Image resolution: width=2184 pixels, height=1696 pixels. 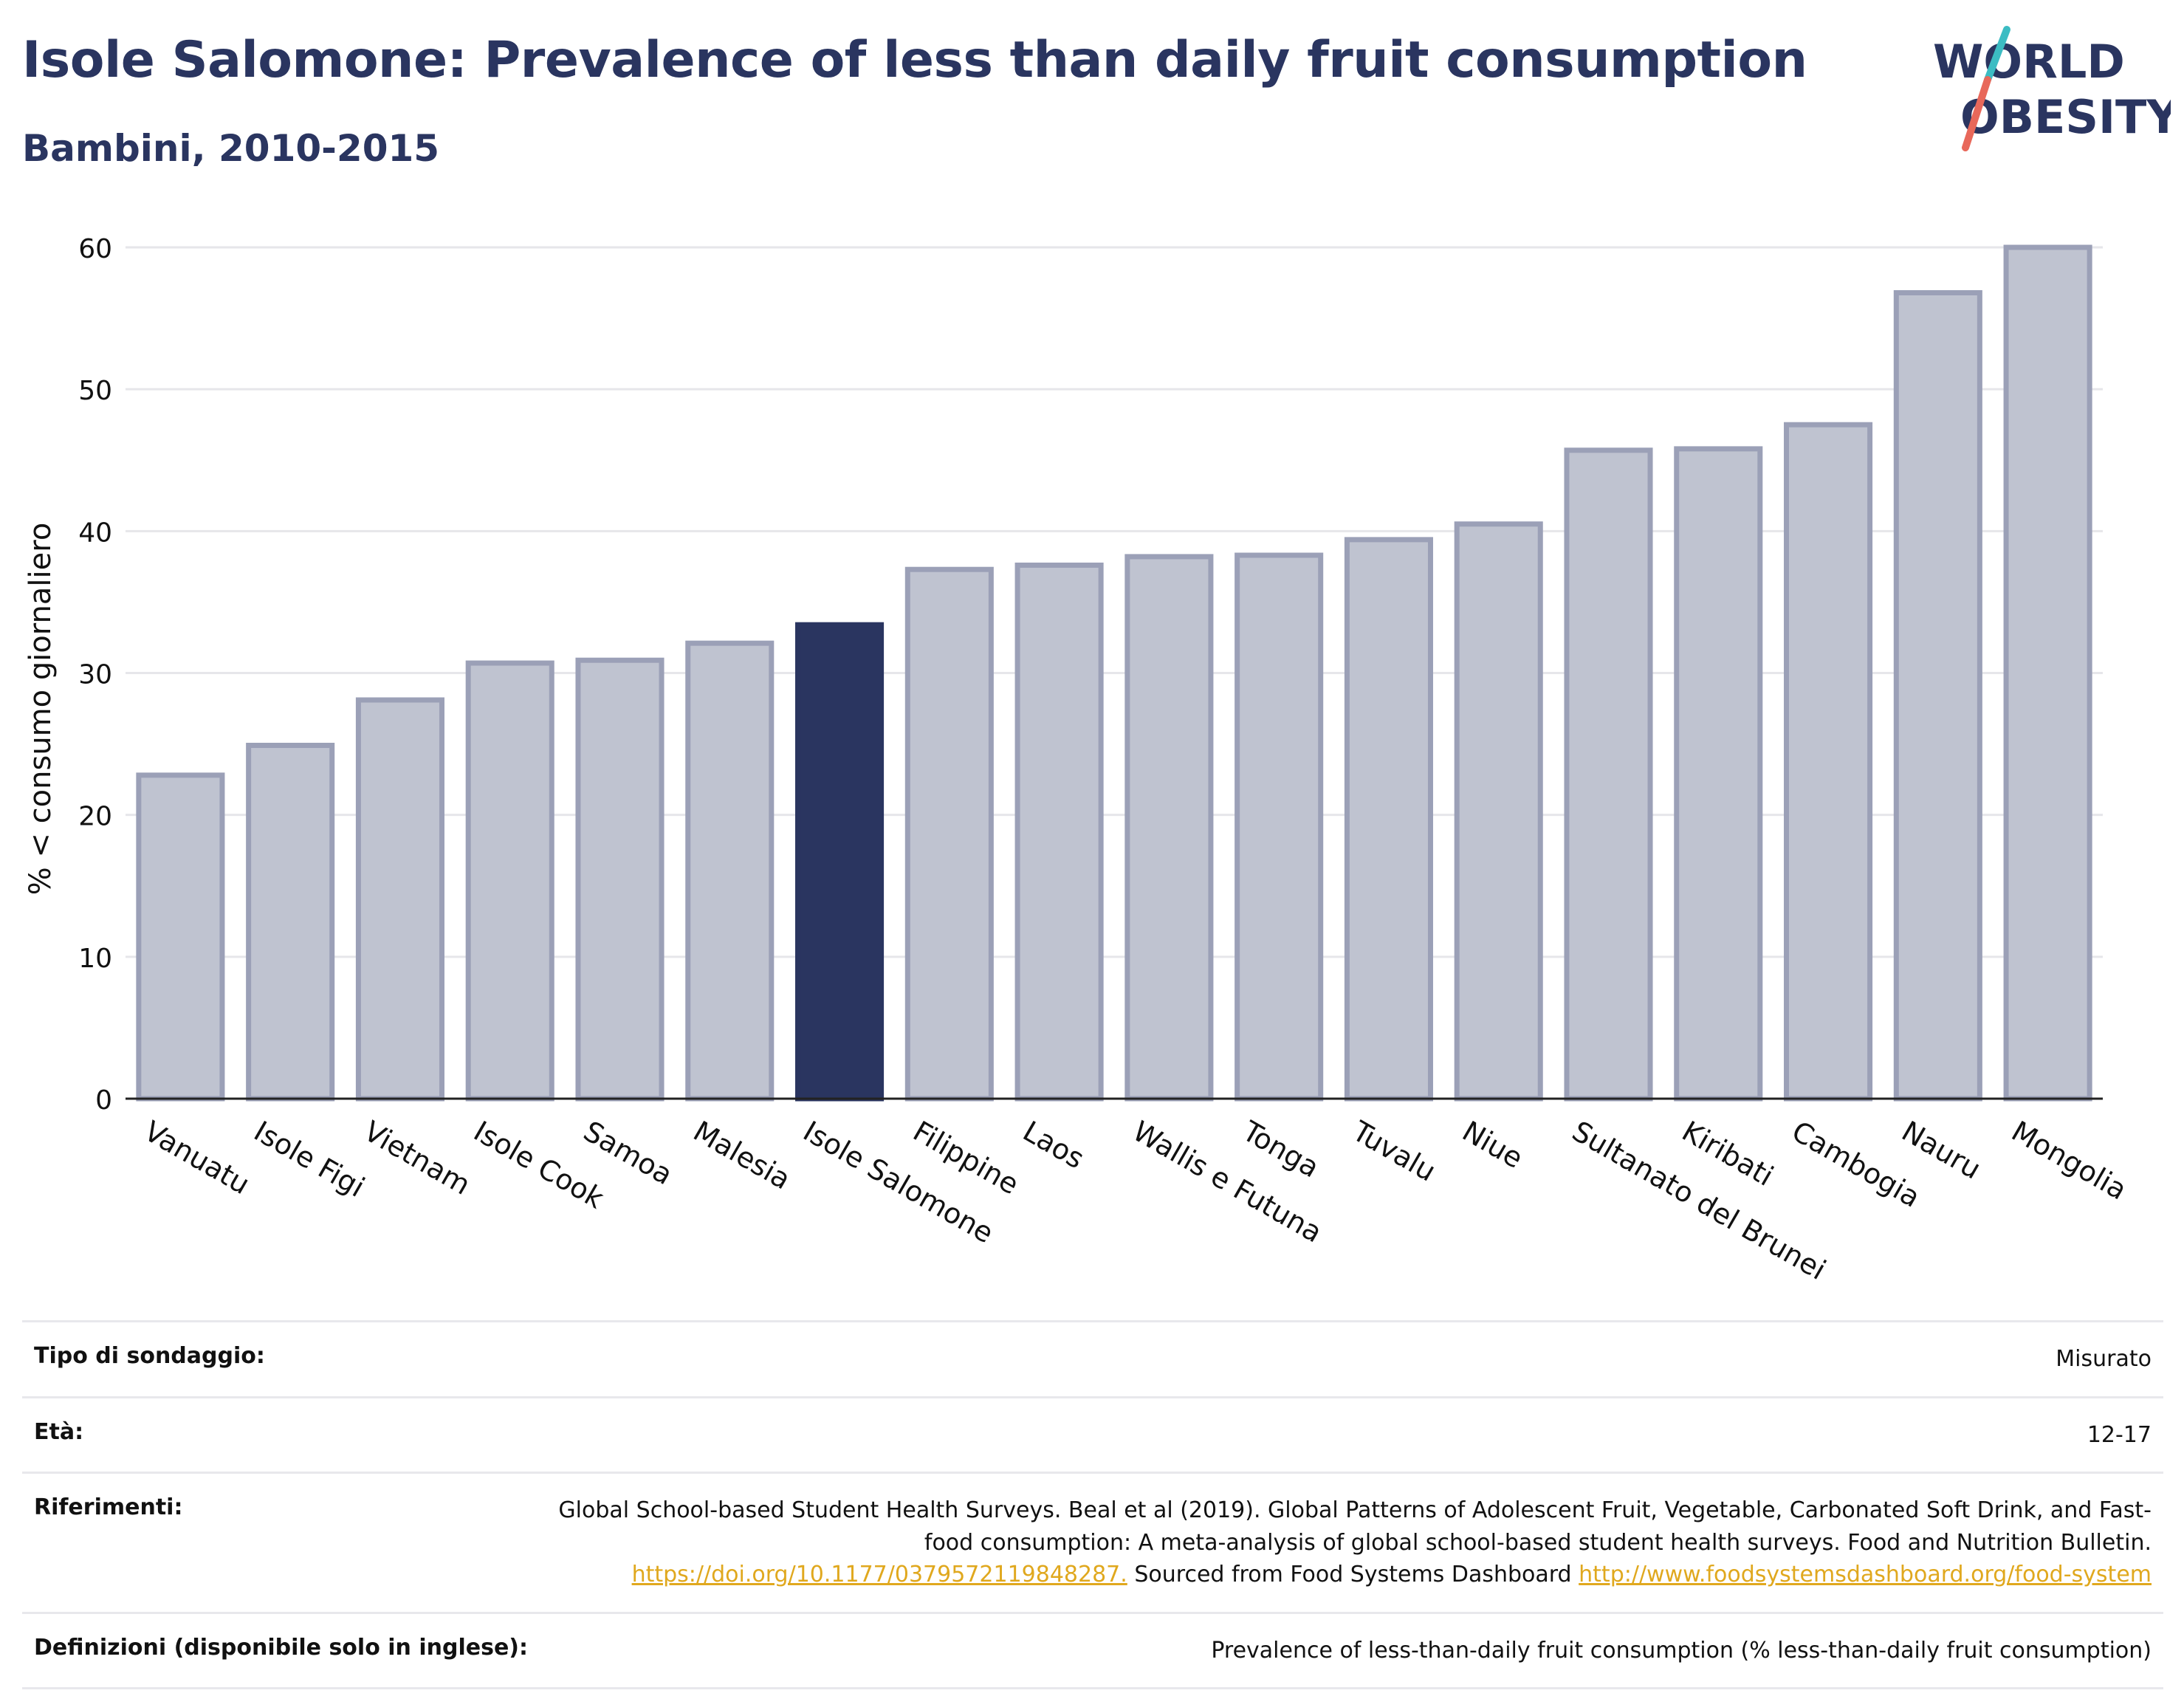 What do you see at coordinates (400, 900) in the screenshot?
I see `bar-vietnam` at bounding box center [400, 900].